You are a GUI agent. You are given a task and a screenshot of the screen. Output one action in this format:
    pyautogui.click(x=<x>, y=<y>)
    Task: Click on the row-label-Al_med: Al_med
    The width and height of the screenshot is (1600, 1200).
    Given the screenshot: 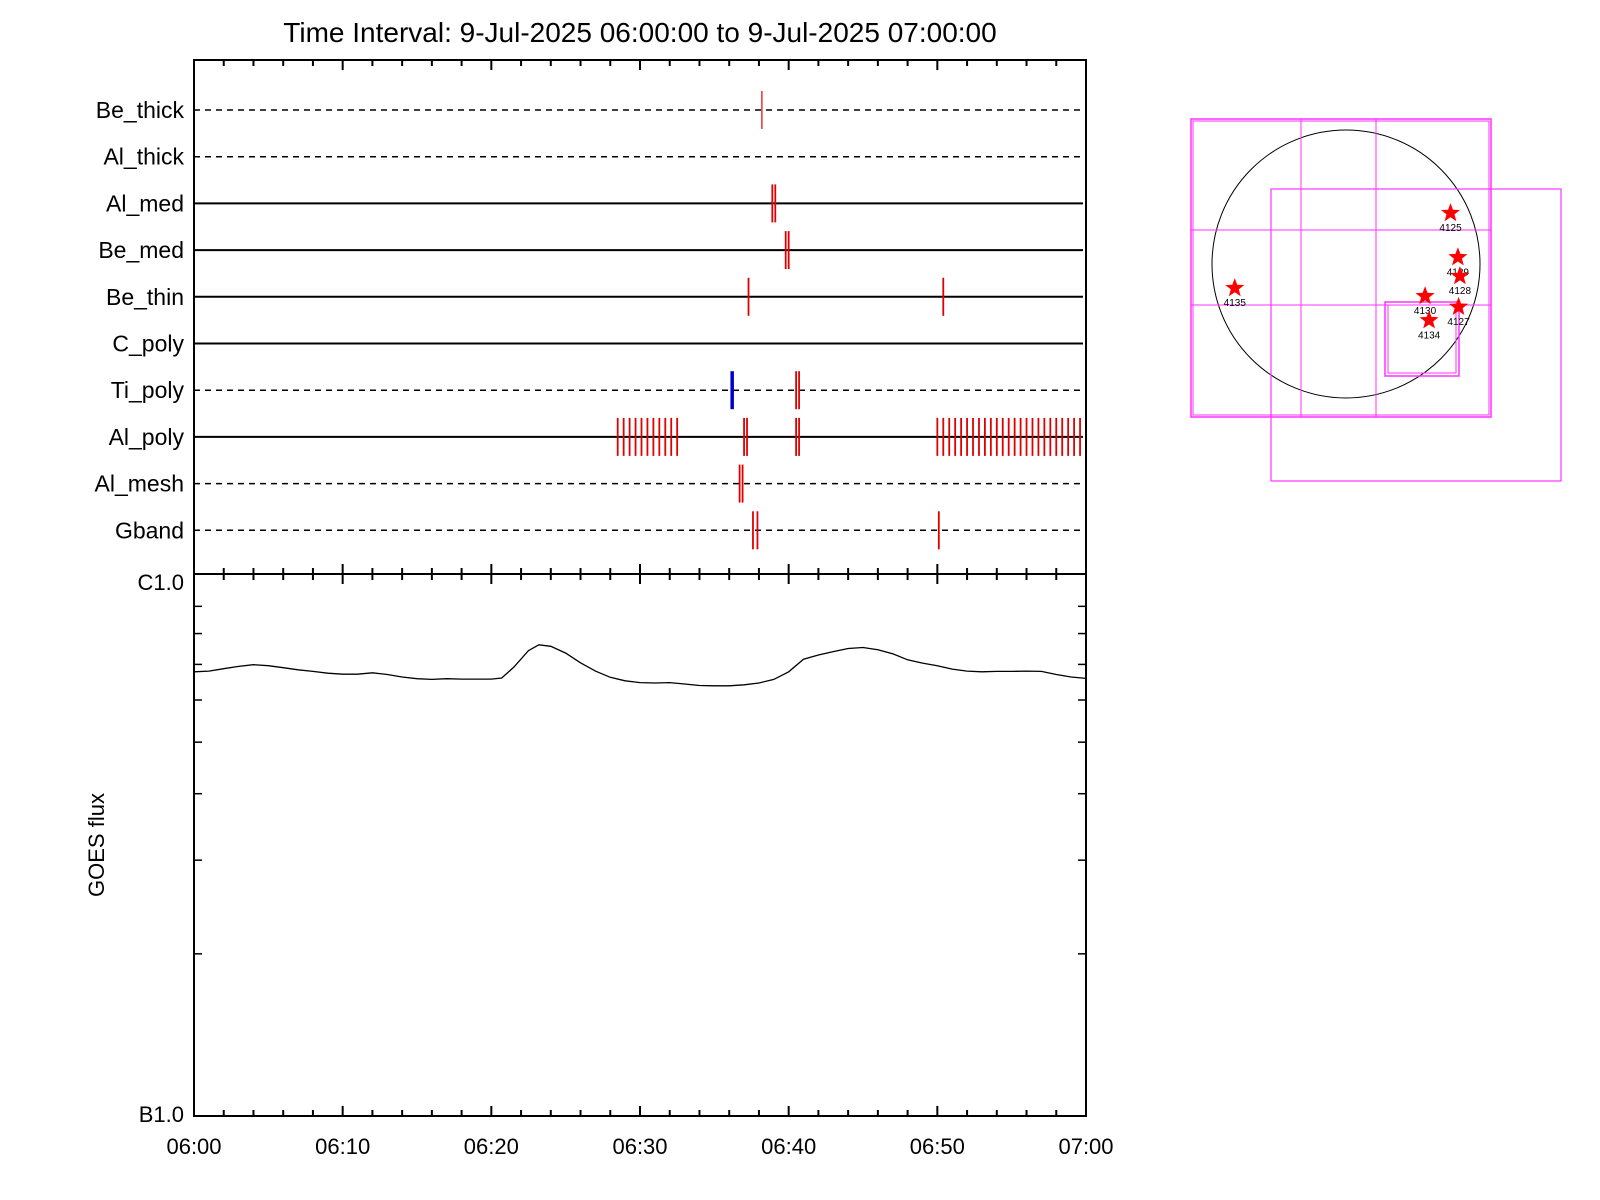 What is the action you would take?
    pyautogui.click(x=145, y=203)
    